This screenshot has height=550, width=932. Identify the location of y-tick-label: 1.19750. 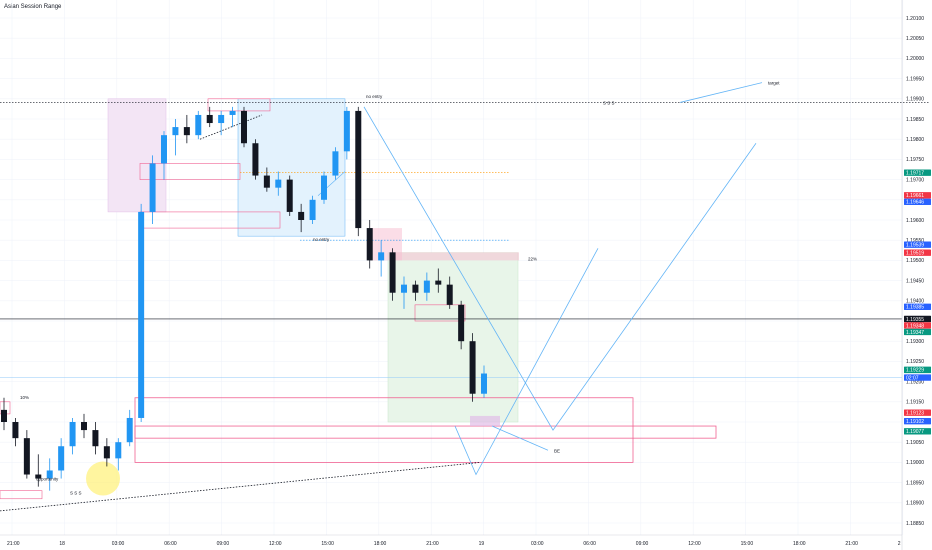
(915, 160).